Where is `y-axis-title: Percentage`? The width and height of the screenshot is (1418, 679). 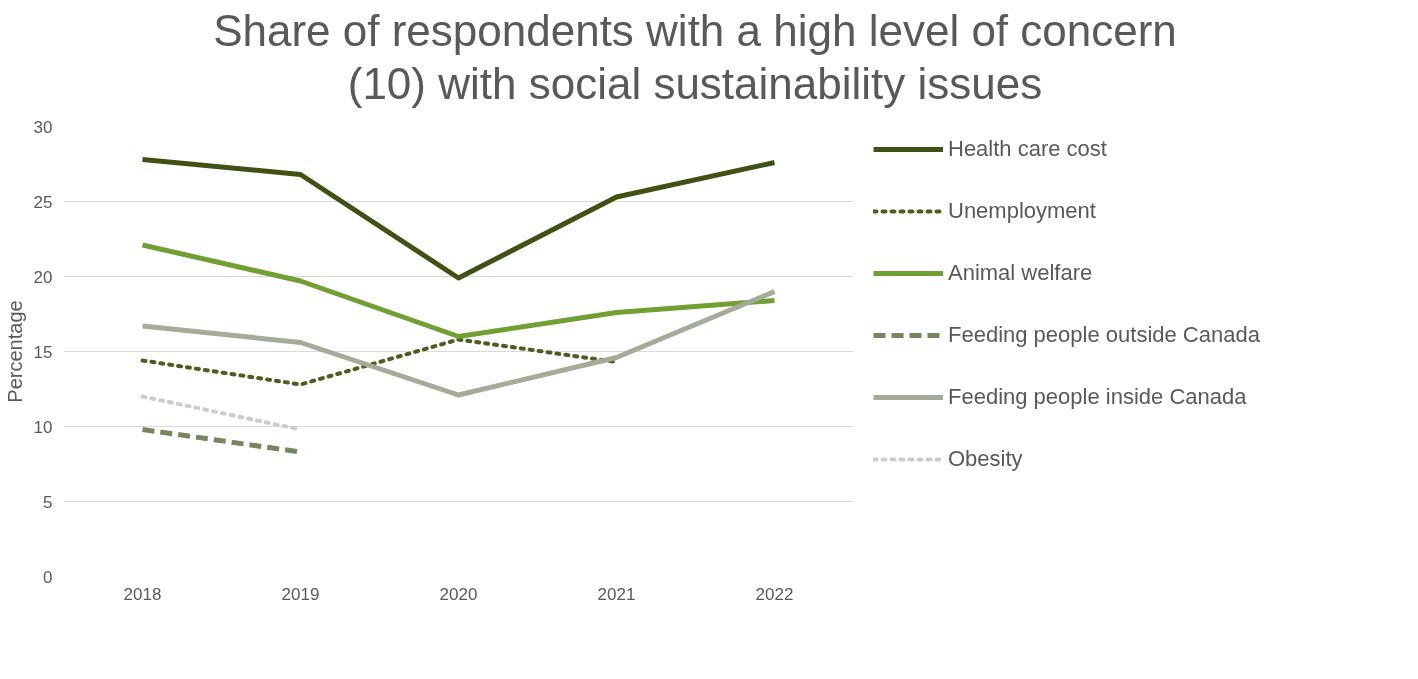 y-axis-title: Percentage is located at coordinates (14, 351).